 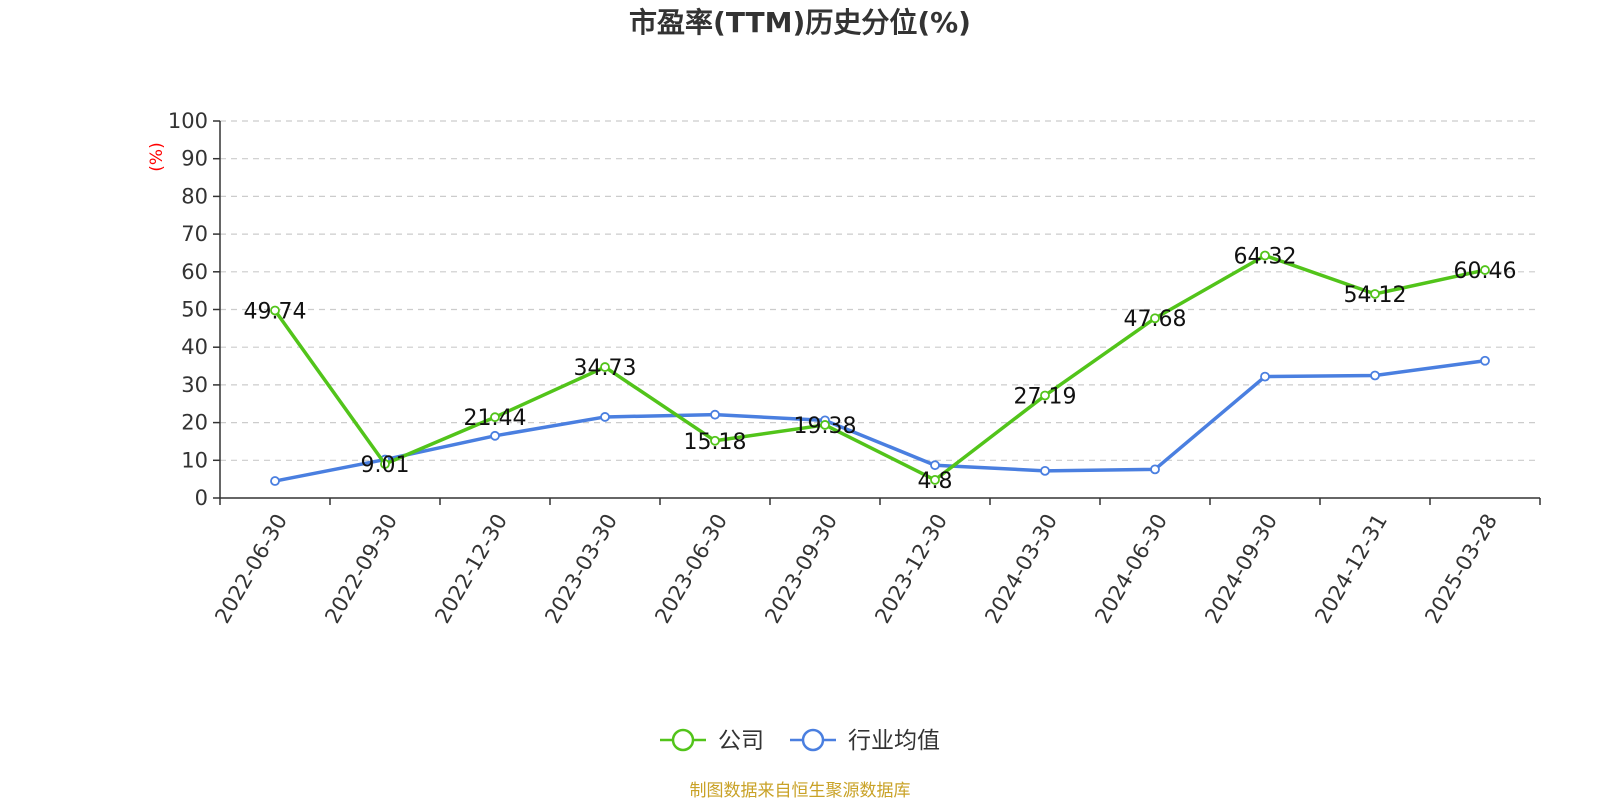 I want to click on data-label: 54.12, so click(x=1375, y=295).